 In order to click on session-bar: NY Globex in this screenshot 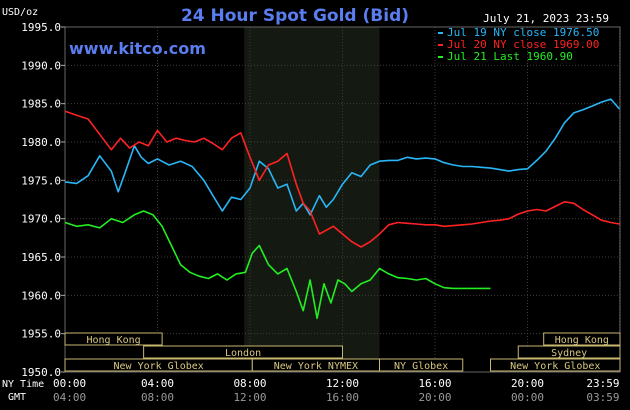, I will do `click(421, 365)`.